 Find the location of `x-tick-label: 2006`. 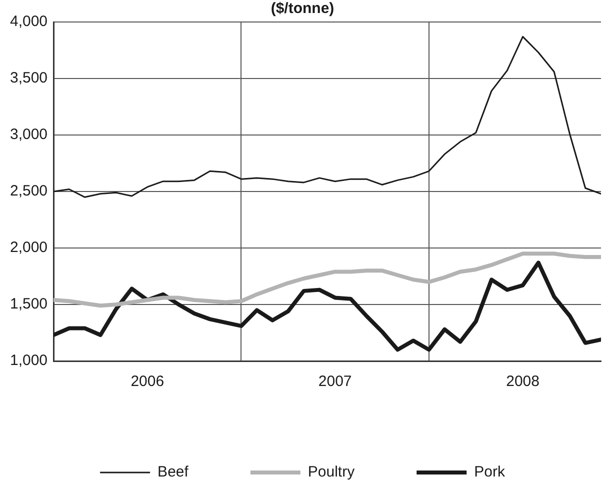

x-tick-label: 2006 is located at coordinates (147, 381).